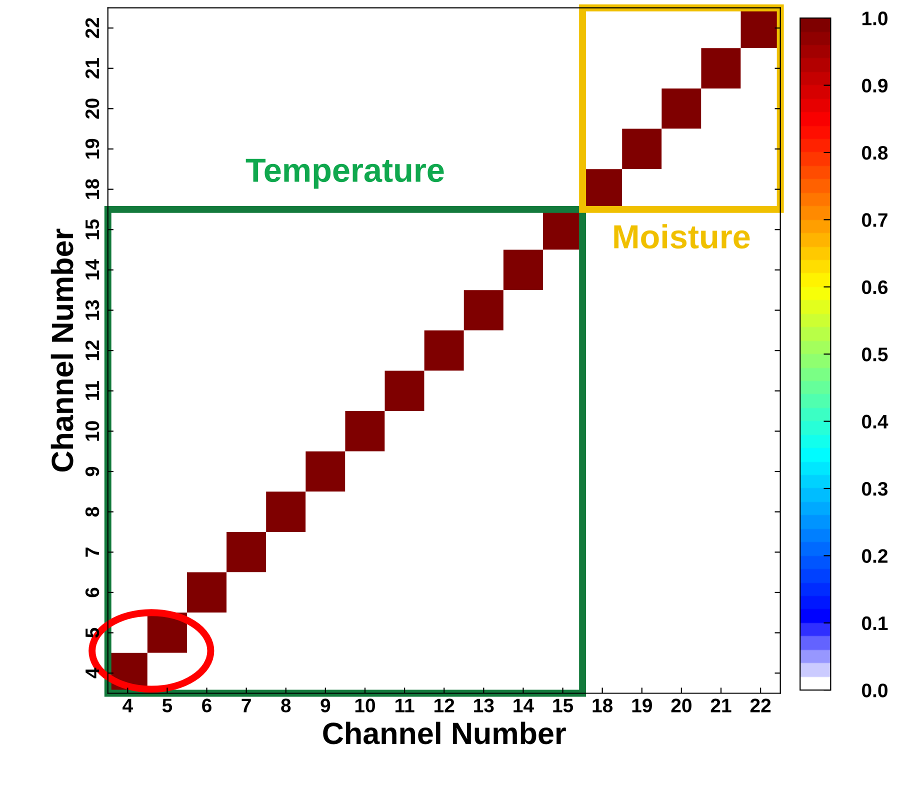 The width and height of the screenshot is (899, 786). What do you see at coordinates (167, 705) in the screenshot?
I see `x-tick-label: 5` at bounding box center [167, 705].